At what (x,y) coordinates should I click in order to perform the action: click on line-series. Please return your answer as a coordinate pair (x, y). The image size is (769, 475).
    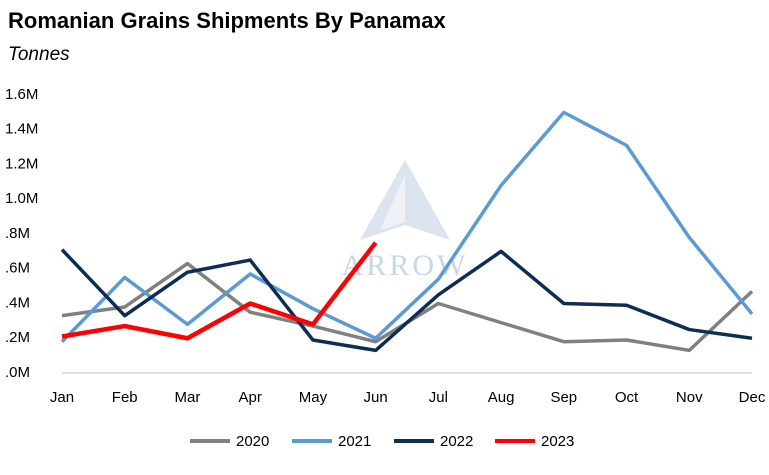
    Looking at the image, I should click on (219, 291).